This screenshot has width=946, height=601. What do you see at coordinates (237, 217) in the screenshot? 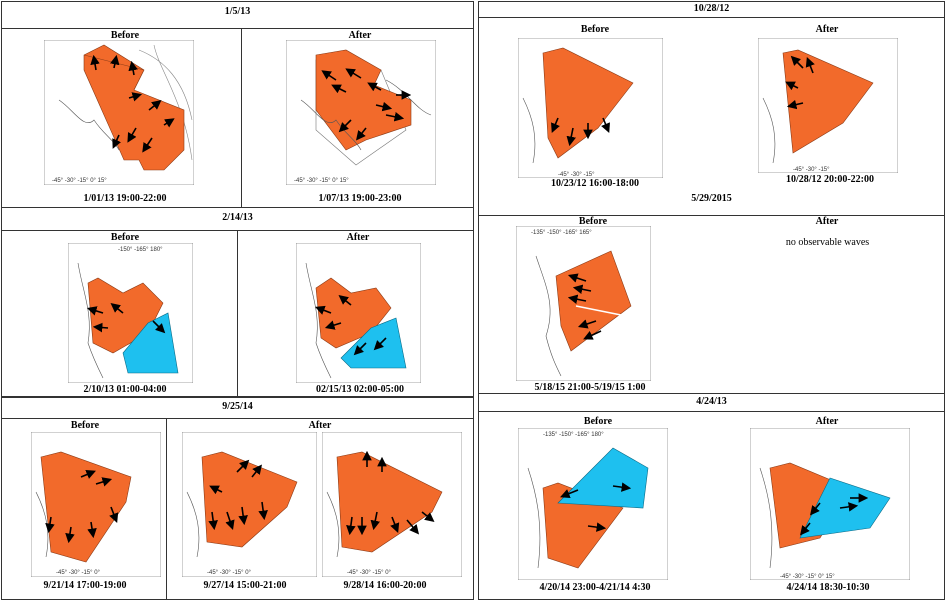
I see `panel-date: 2/14/13` at bounding box center [237, 217].